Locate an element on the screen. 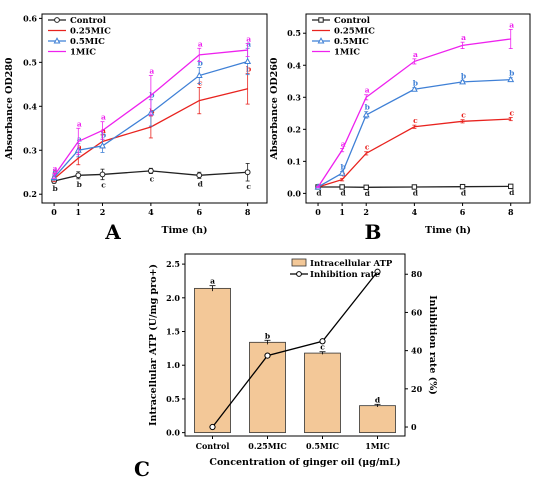 The height and width of the screenshot is (483, 550). x-tick-label: 0 is located at coordinates (318, 212).